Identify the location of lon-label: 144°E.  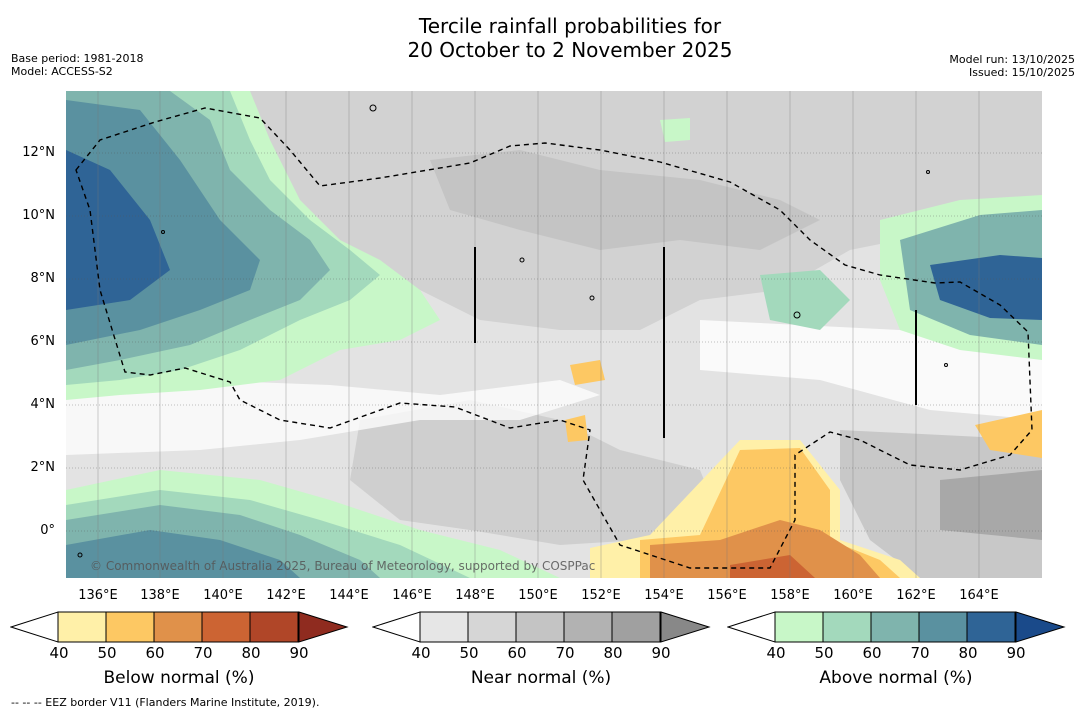
(349, 595).